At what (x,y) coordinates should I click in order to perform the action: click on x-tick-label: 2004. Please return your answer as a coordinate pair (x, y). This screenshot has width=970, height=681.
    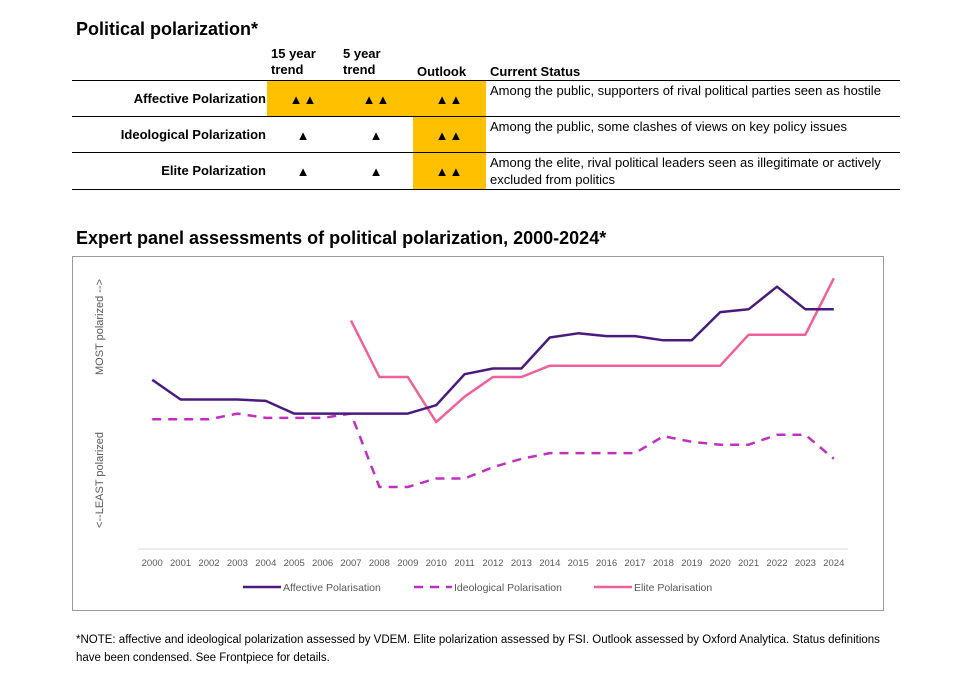
    Looking at the image, I should click on (265, 563).